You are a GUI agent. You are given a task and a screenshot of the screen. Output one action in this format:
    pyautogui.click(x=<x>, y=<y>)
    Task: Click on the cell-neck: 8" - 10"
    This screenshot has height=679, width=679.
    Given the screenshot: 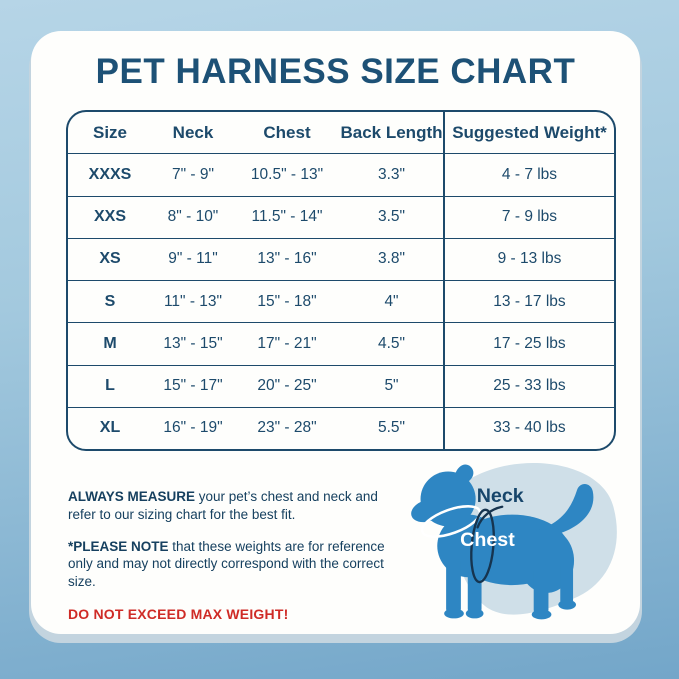 What is the action you would take?
    pyautogui.click(x=193, y=217)
    